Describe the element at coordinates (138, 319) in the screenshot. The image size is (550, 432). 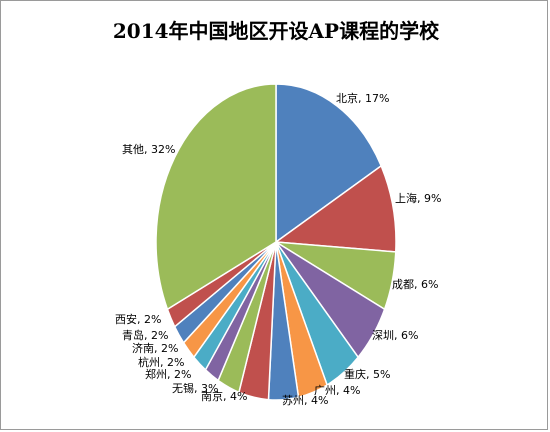
I see `slice-label-西安: 西安, 2%` at that location.